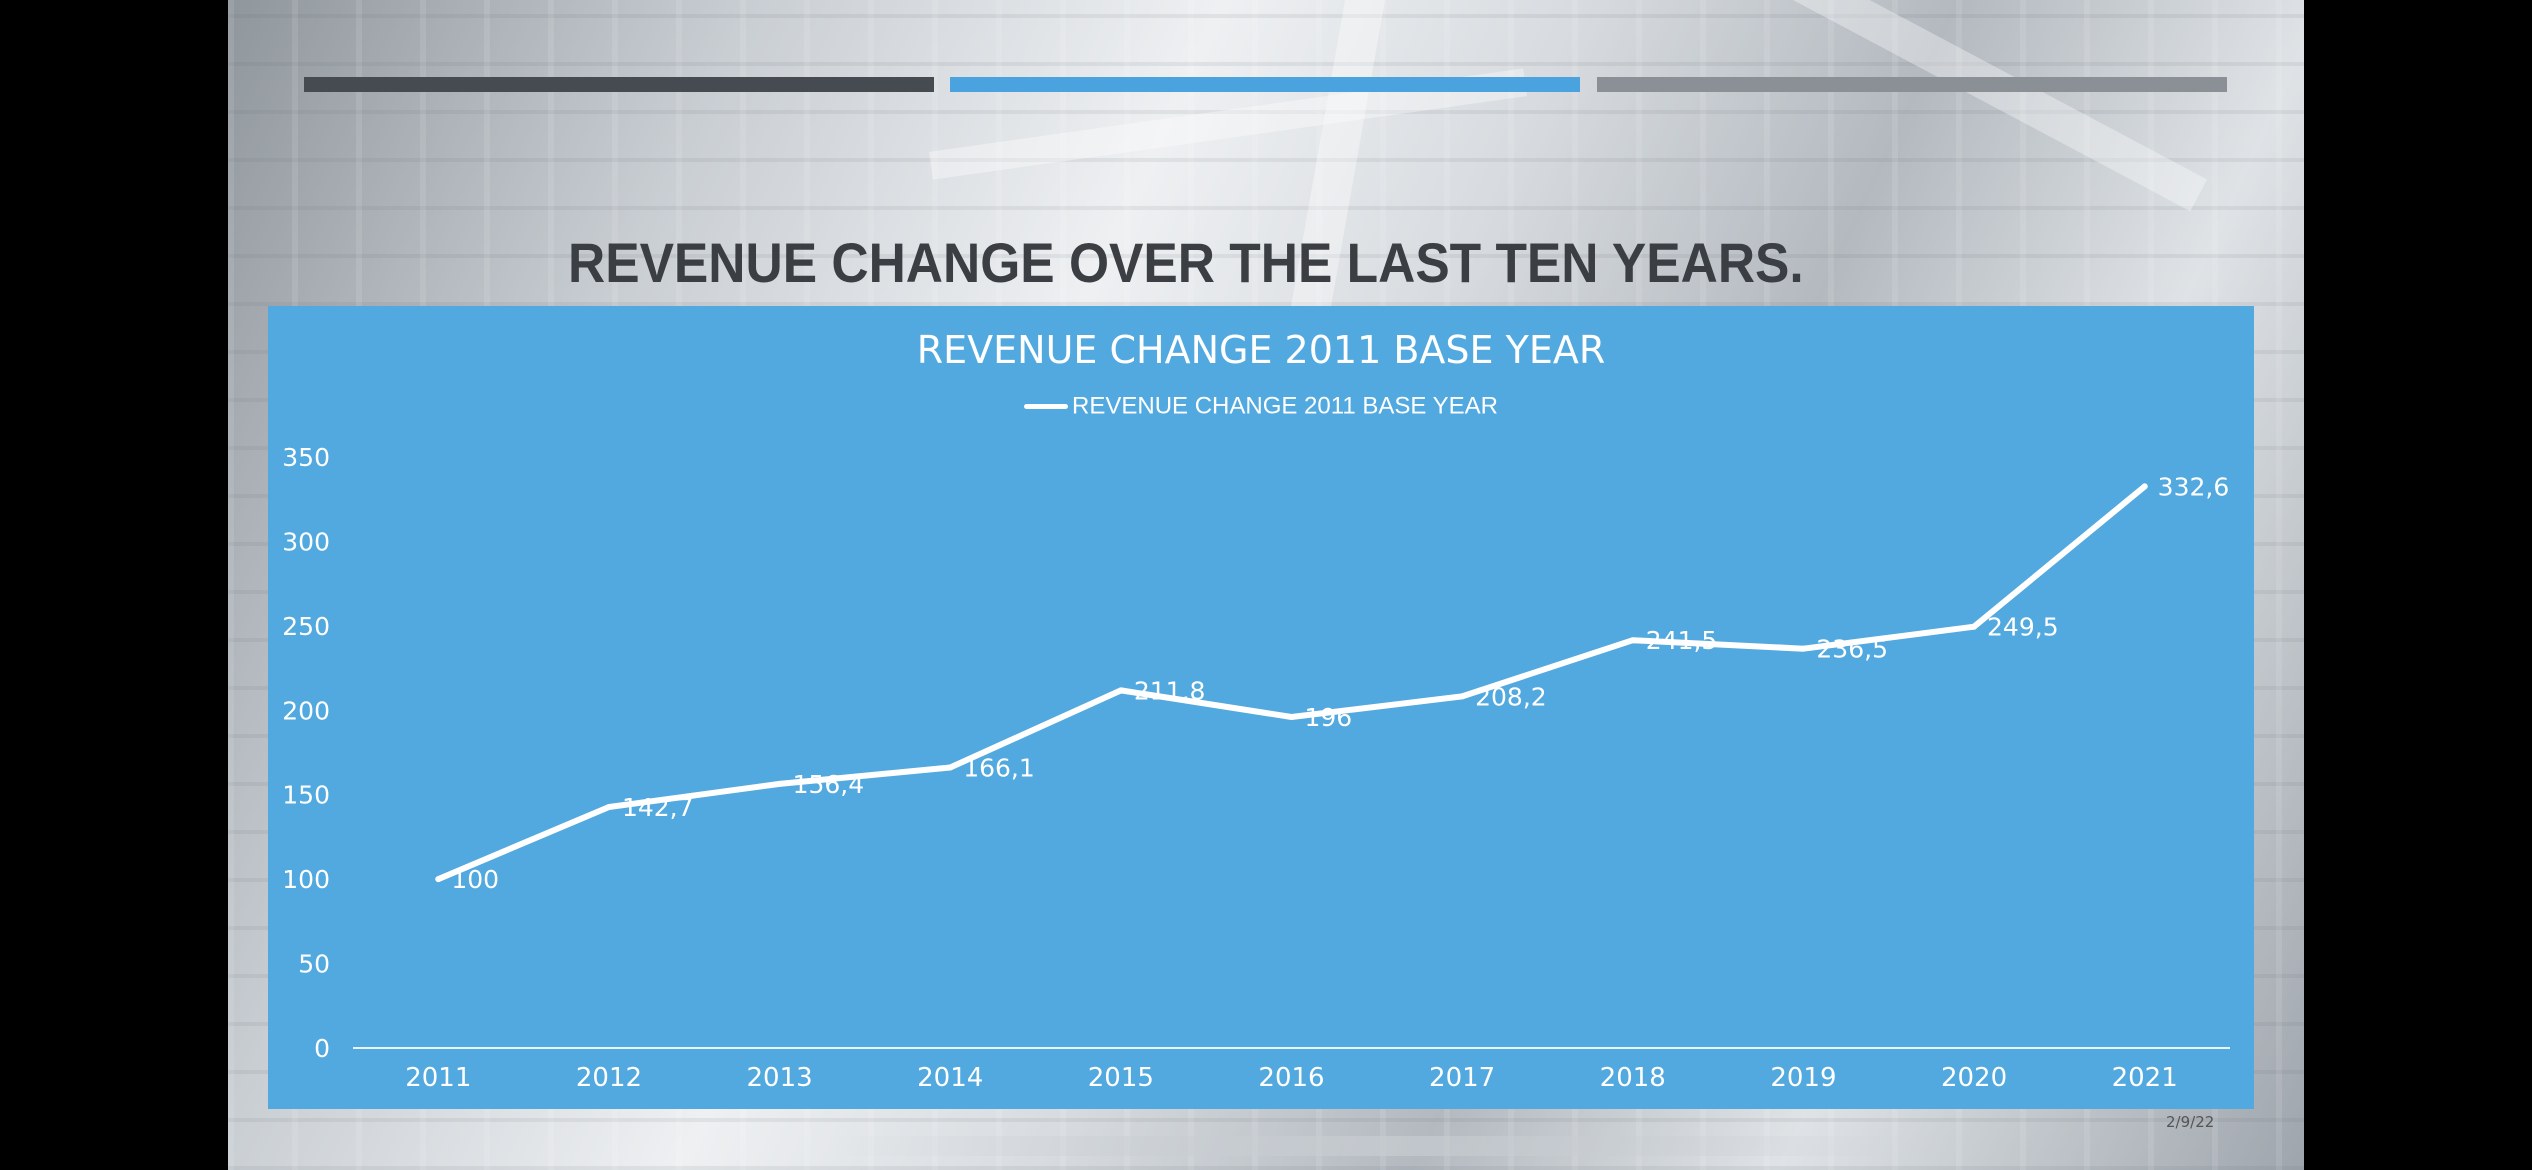 The width and height of the screenshot is (2532, 1170). Describe the element at coordinates (1633, 1078) in the screenshot. I see `x-tick-label: 2018` at that location.